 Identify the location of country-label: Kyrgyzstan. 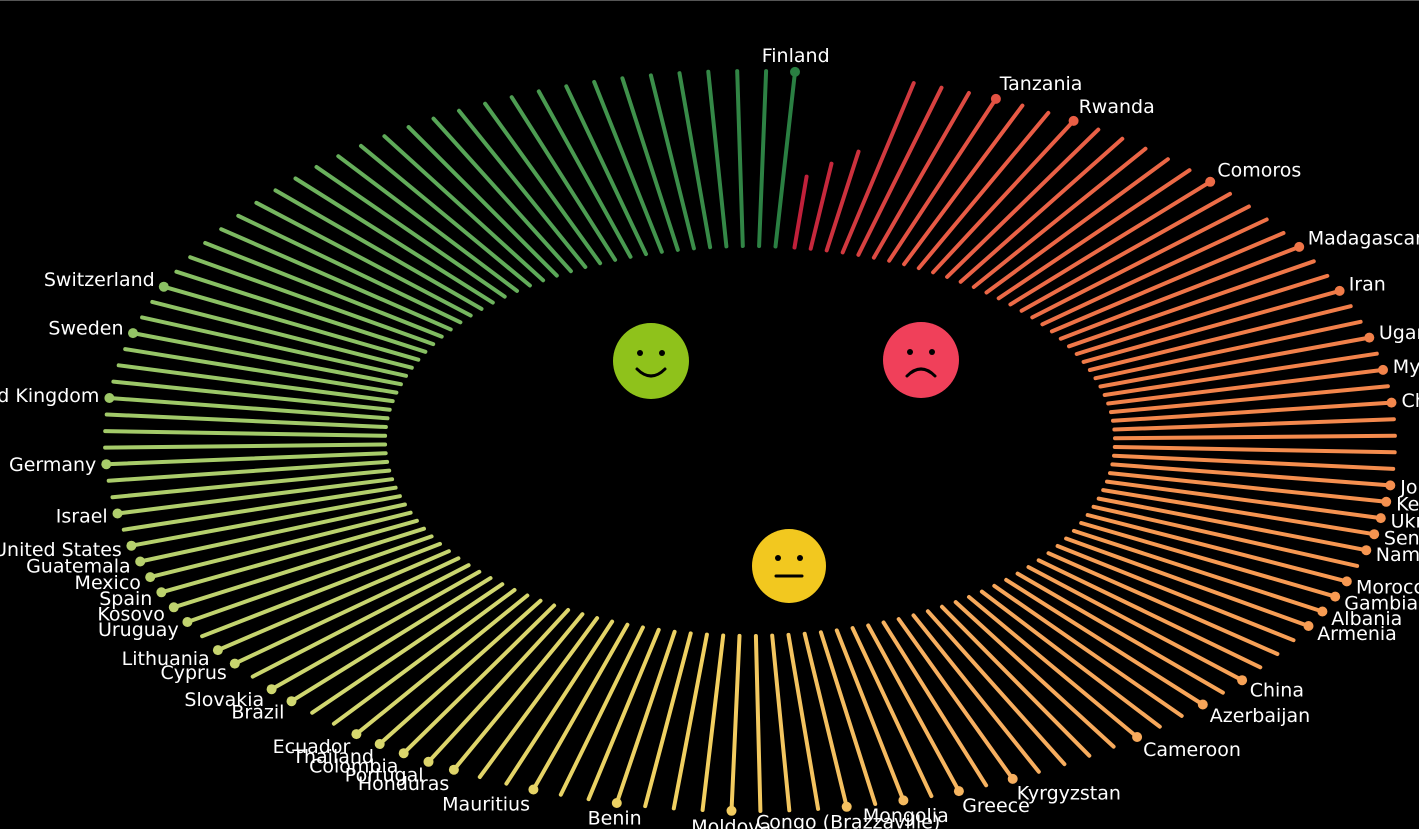
(1069, 794).